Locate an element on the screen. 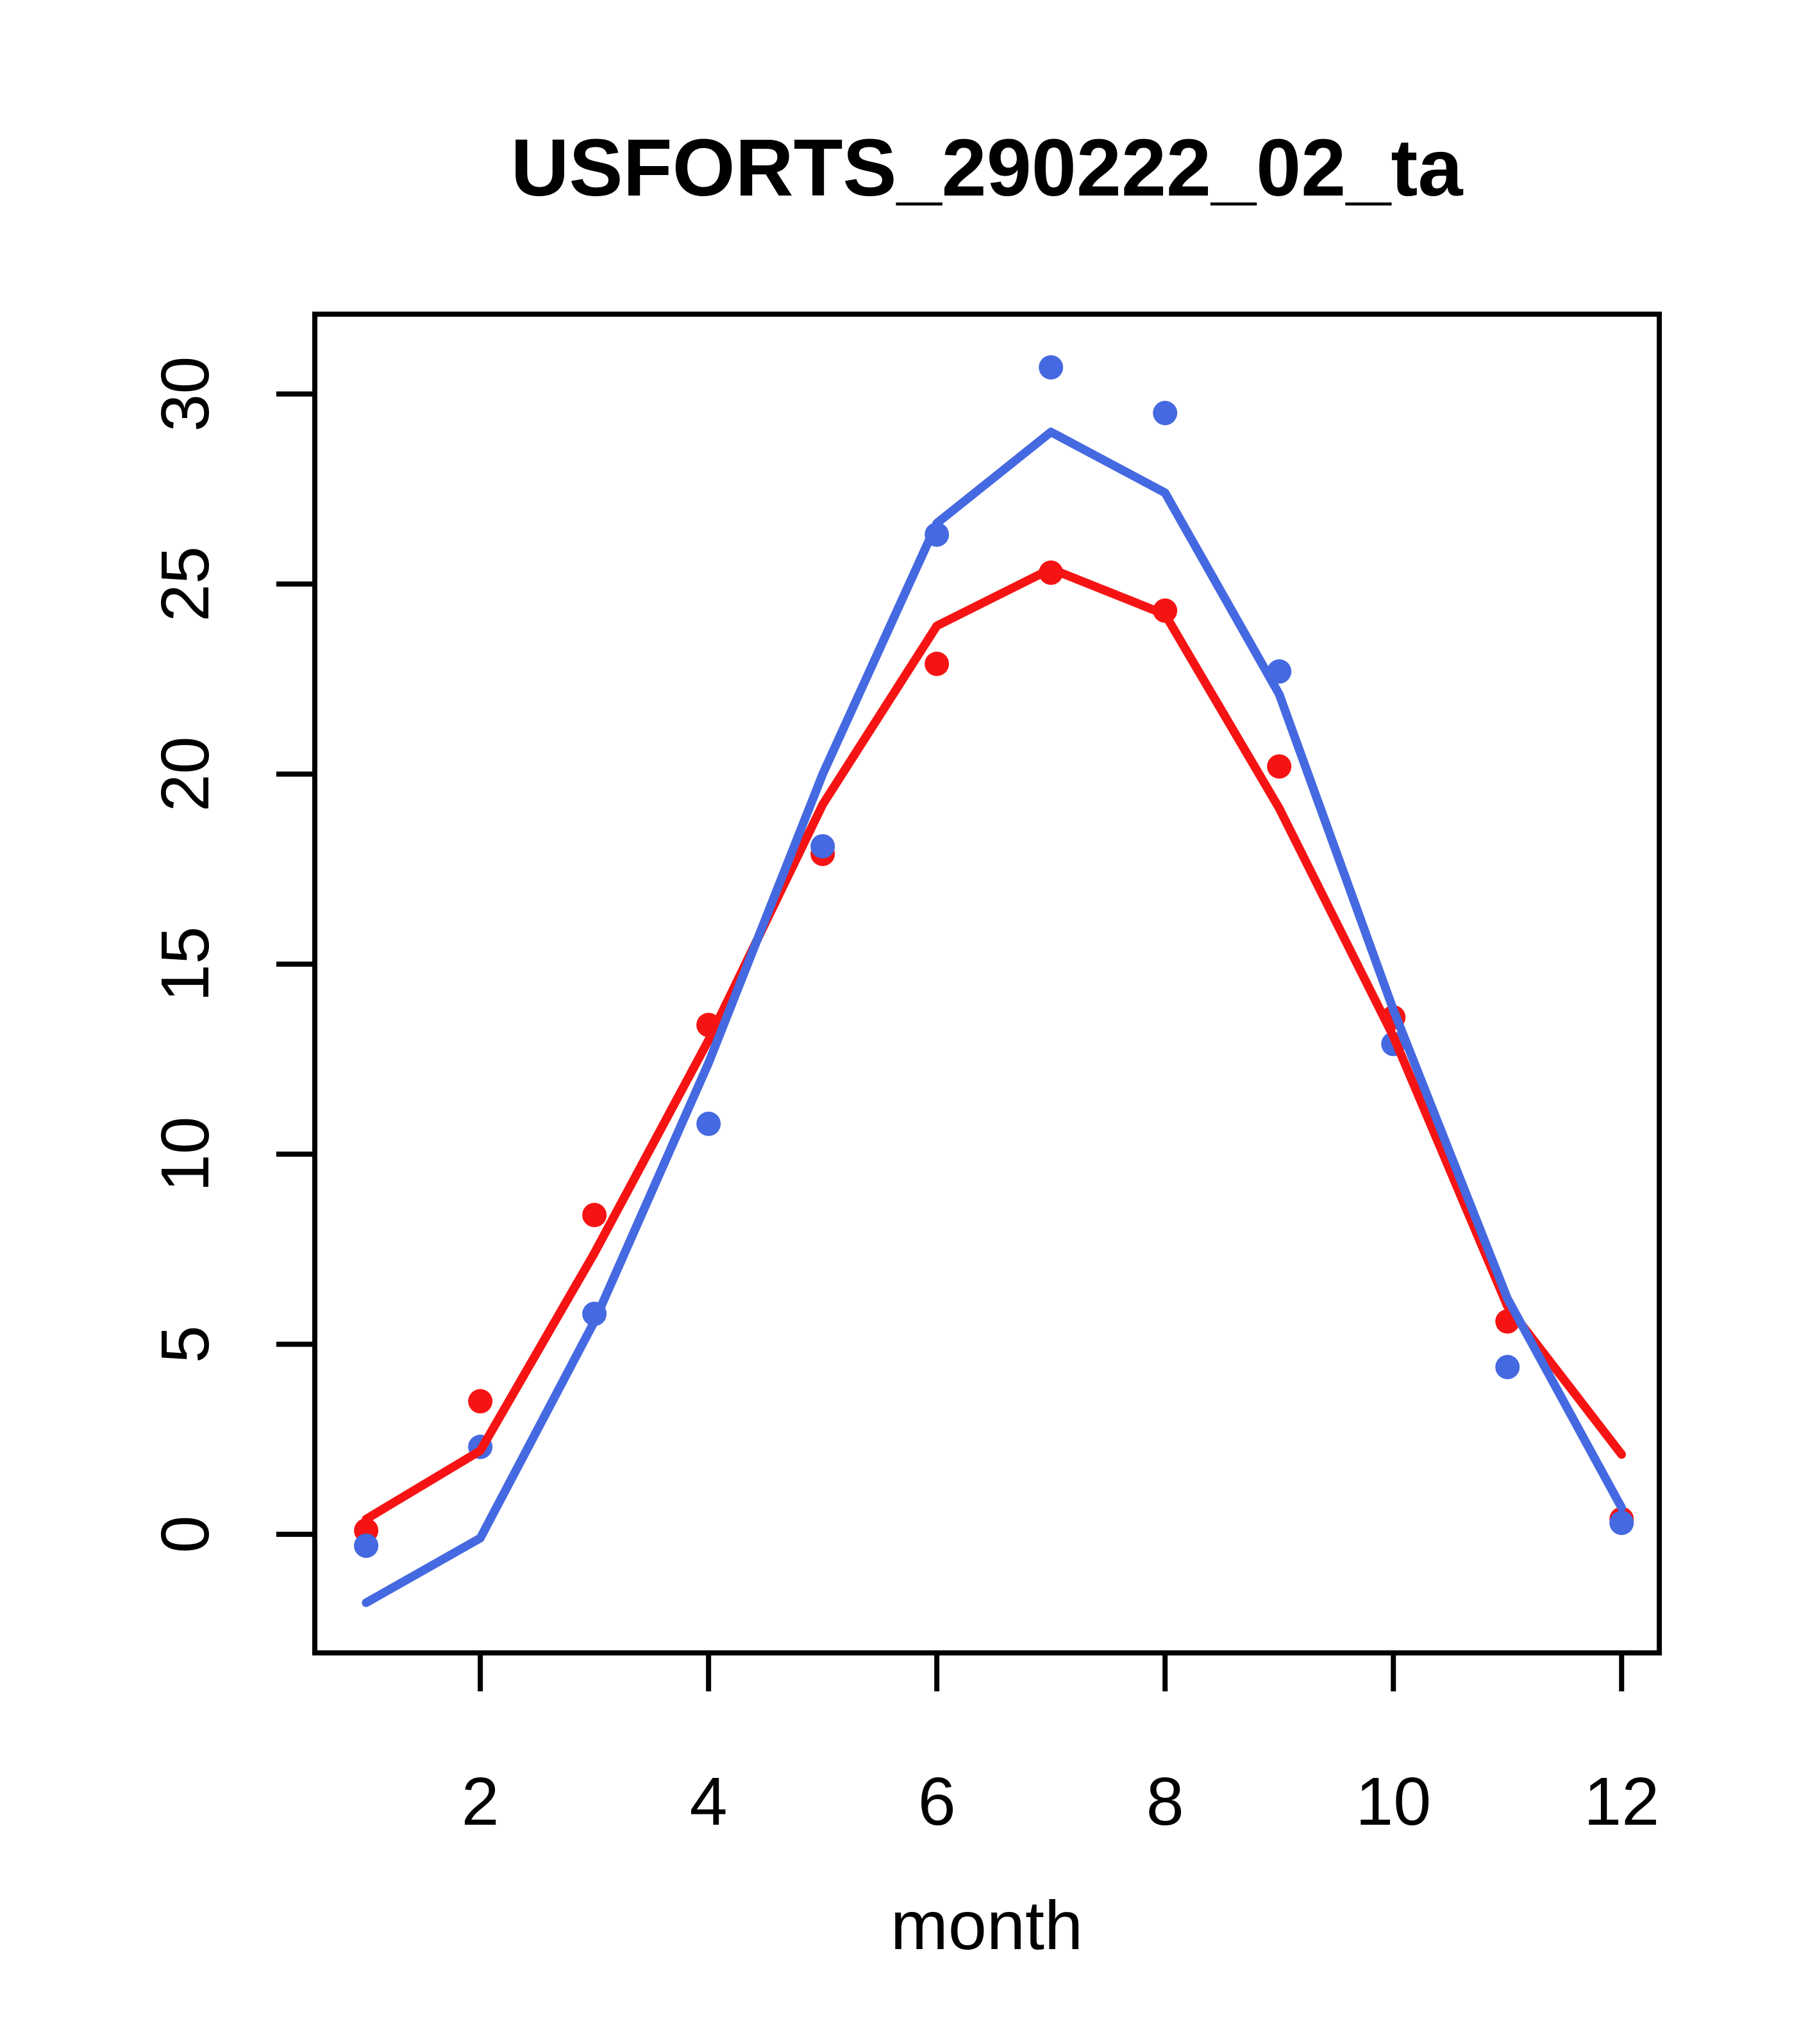  x-tick-labels: 2 4 6 8 10 12 is located at coordinates (1061, 1801).